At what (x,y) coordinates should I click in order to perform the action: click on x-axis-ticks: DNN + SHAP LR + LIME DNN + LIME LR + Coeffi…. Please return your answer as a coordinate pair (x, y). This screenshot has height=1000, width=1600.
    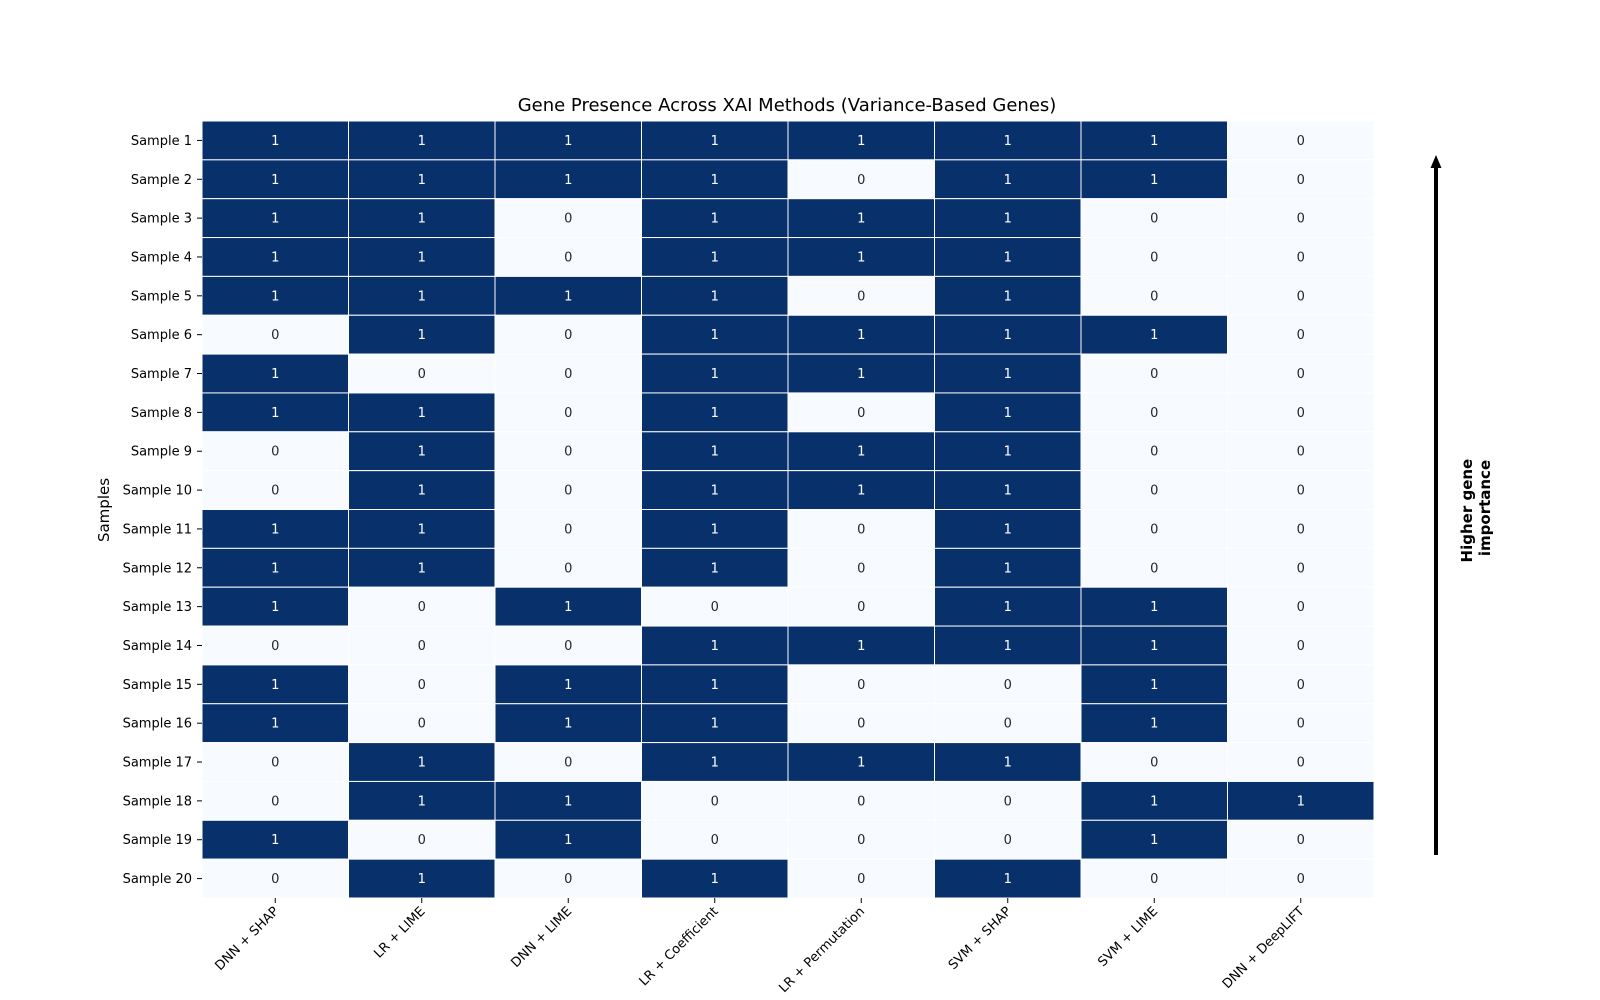
    Looking at the image, I should click on (760, 947).